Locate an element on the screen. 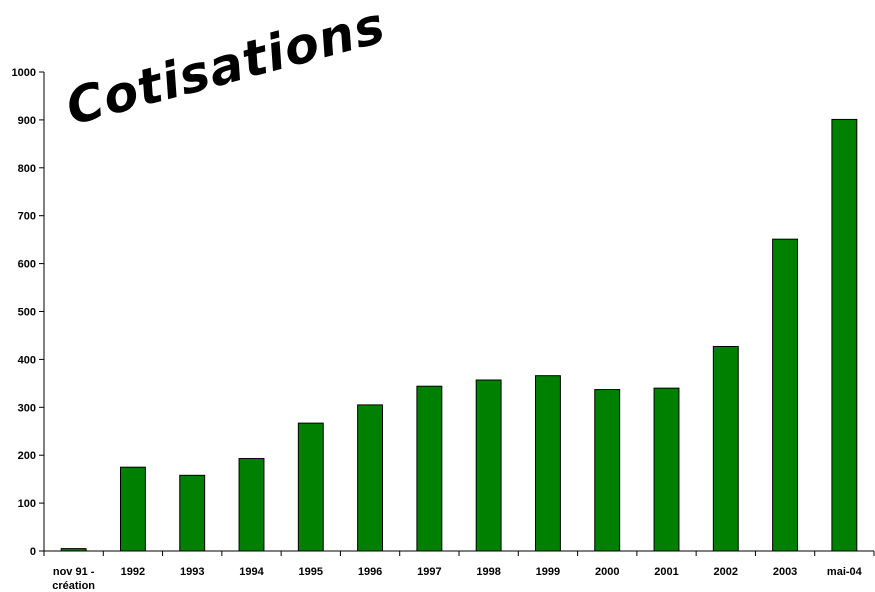  x-tick-label-line: 2001 is located at coordinates (666, 572).